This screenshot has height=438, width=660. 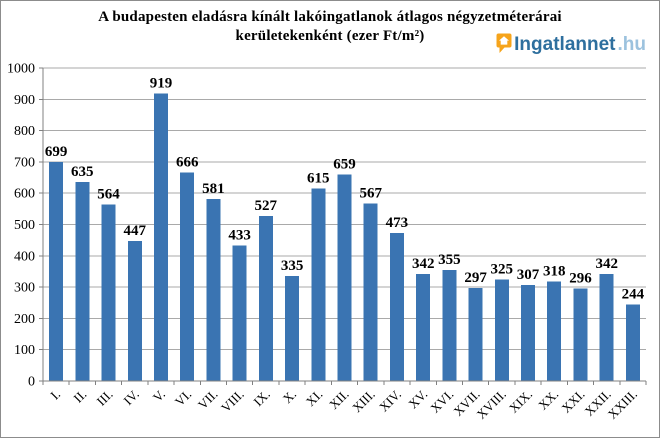 What do you see at coordinates (339, 400) in the screenshot?
I see `x-tick-label: XII.` at bounding box center [339, 400].